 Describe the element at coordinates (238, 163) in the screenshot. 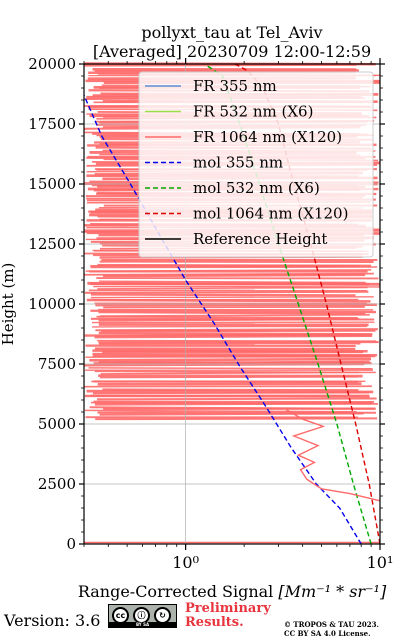

I see `legend-label: mol 355 nm` at that location.